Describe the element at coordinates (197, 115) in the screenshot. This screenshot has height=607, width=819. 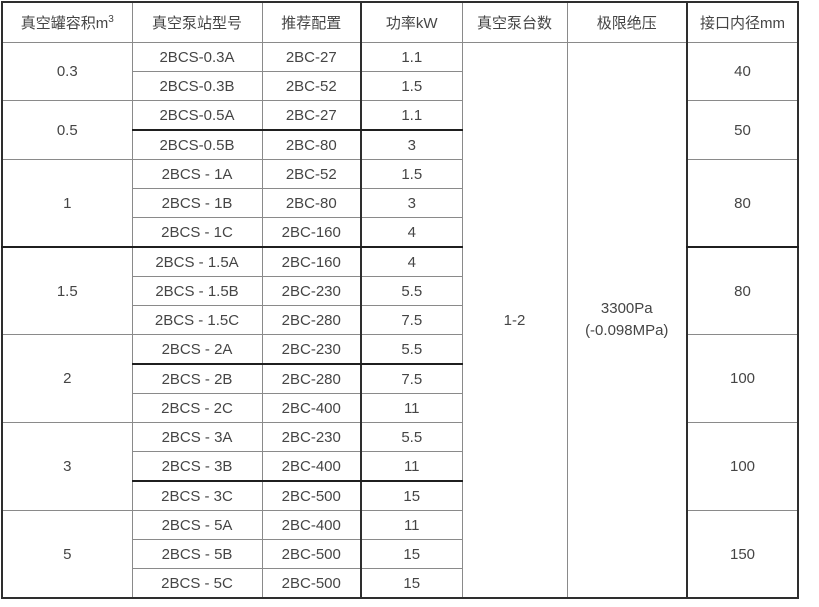
I see `model-cell: 2BCS-0.5A` at that location.